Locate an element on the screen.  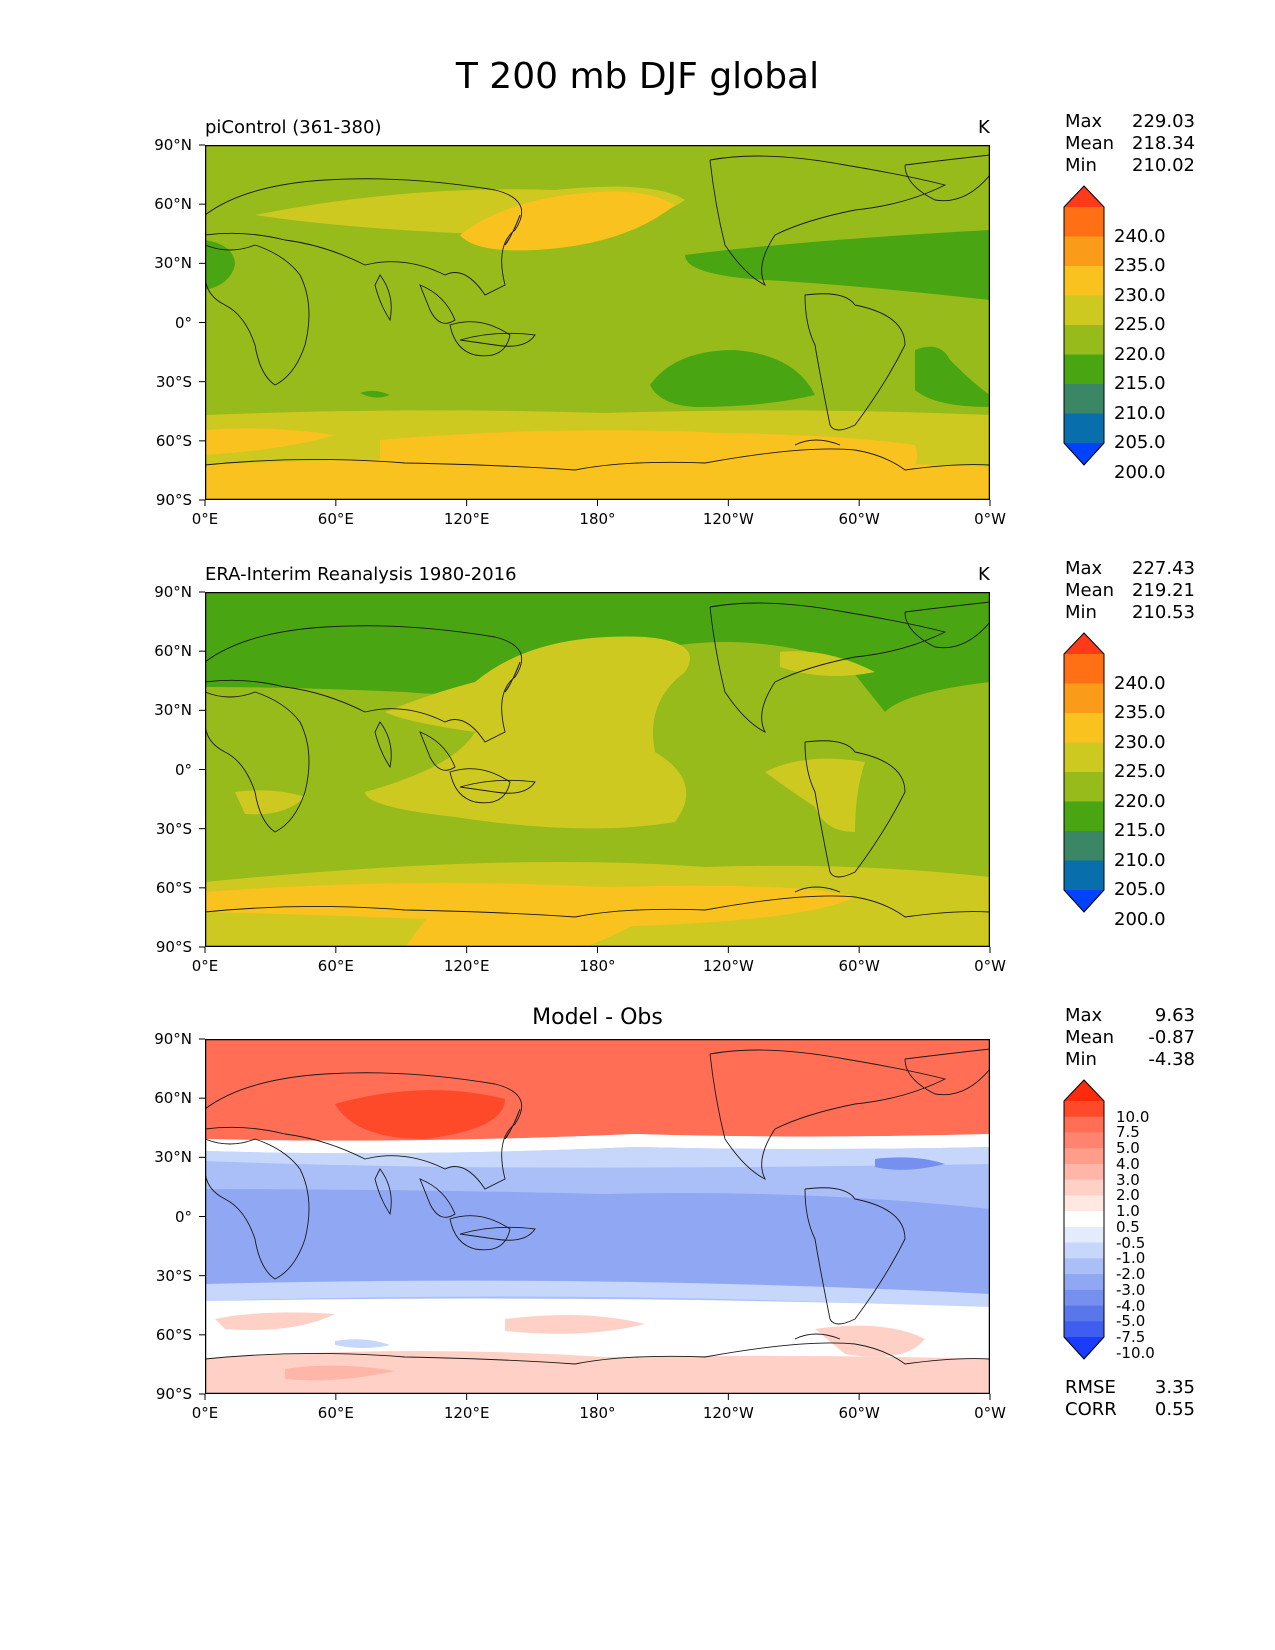
map-frame is located at coordinates (597, 322).